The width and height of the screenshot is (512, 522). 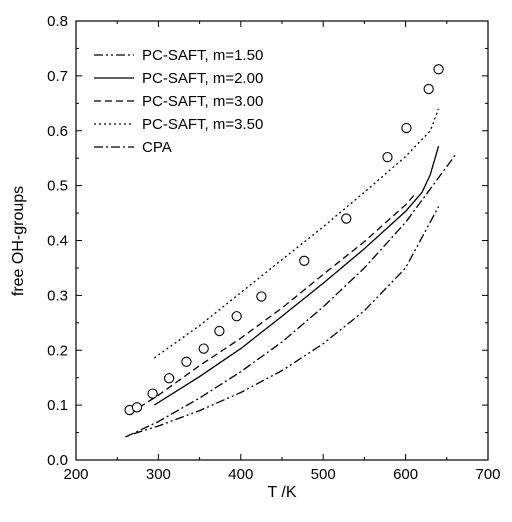 What do you see at coordinates (57, 295) in the screenshot?
I see `y-tick-label: 0.3` at bounding box center [57, 295].